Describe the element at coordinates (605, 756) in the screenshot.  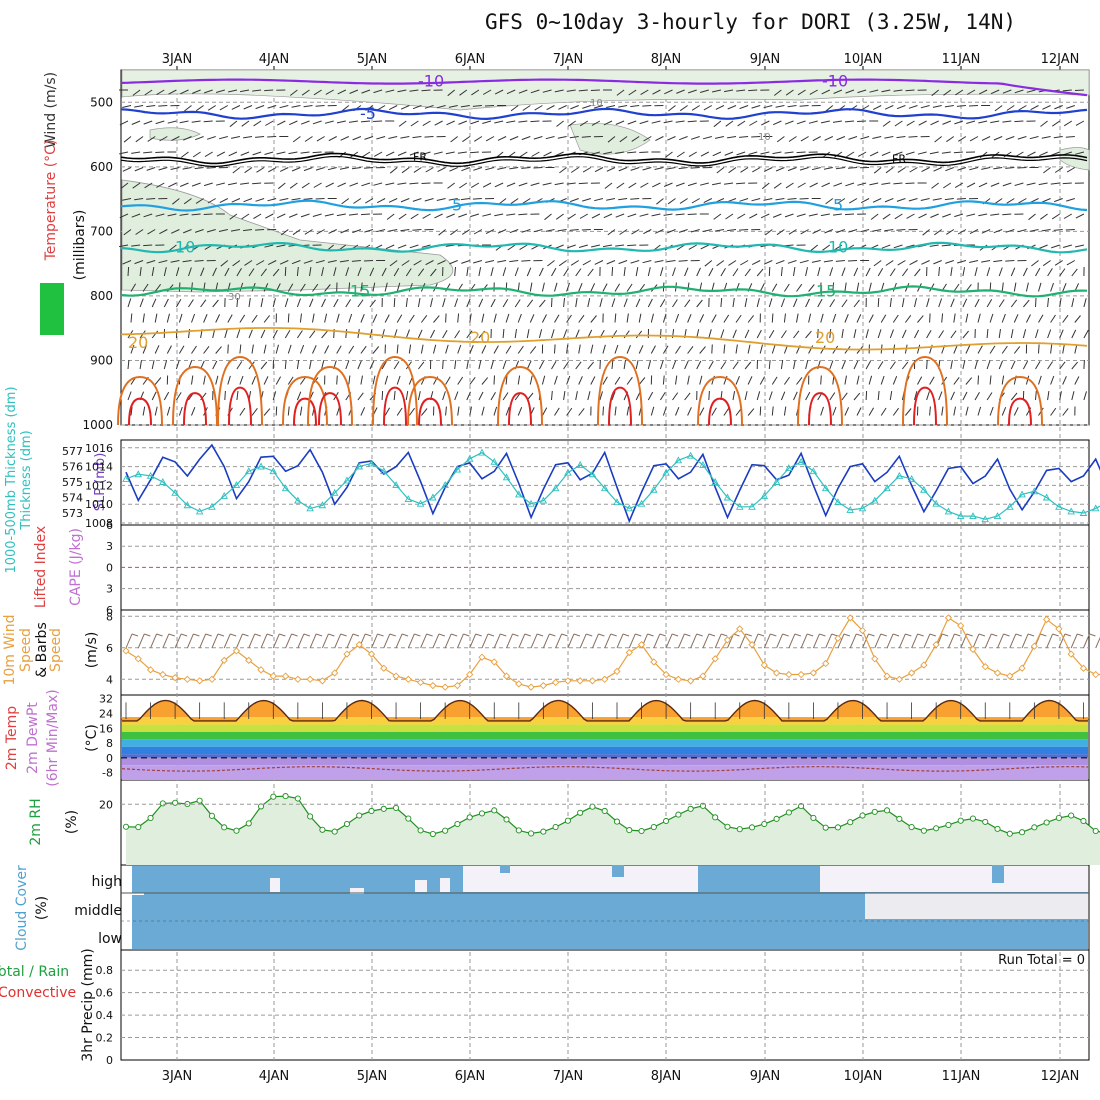
I see `temperature-color-band` at that location.